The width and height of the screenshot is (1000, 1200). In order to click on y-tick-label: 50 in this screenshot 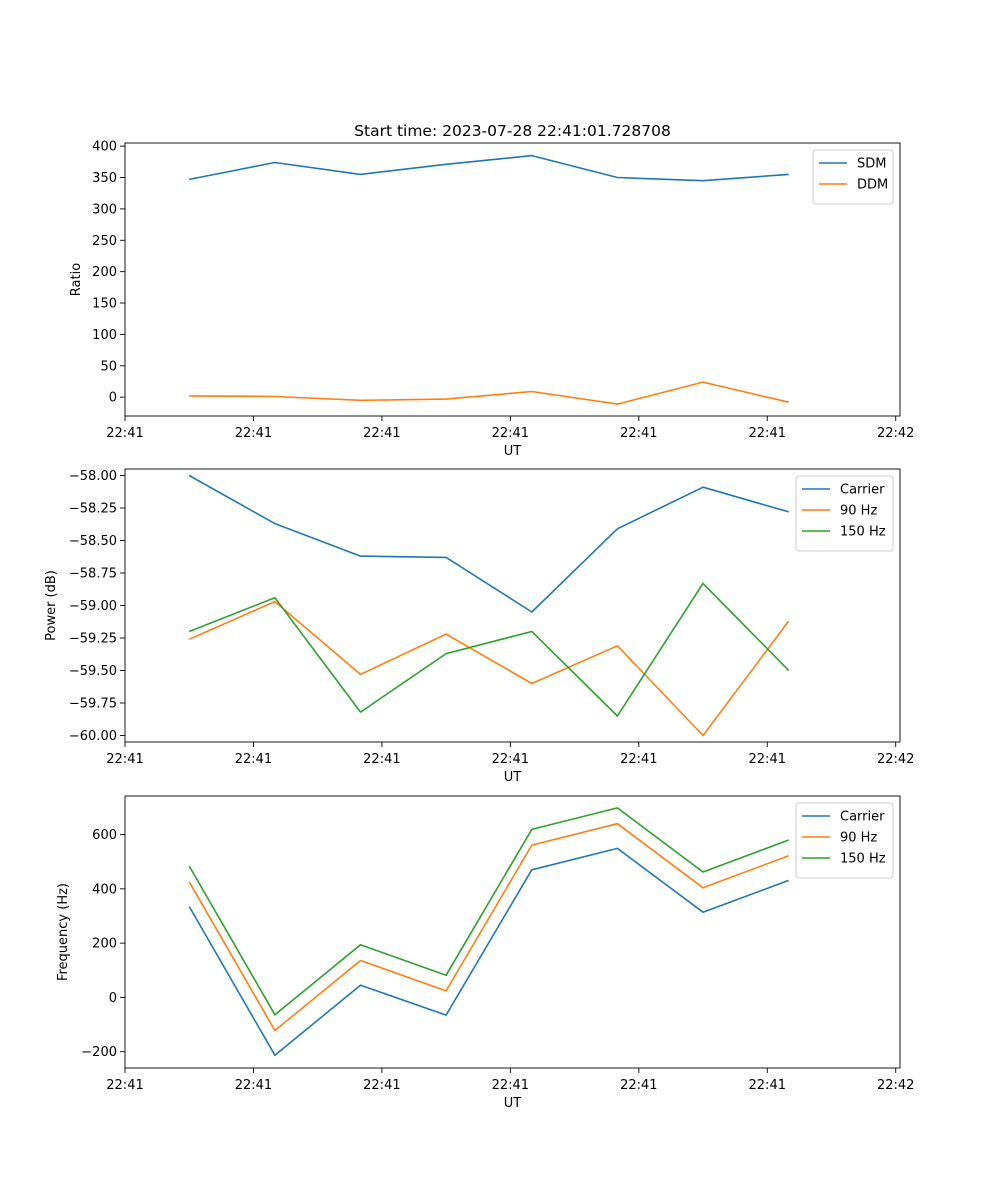, I will do `click(108, 366)`.